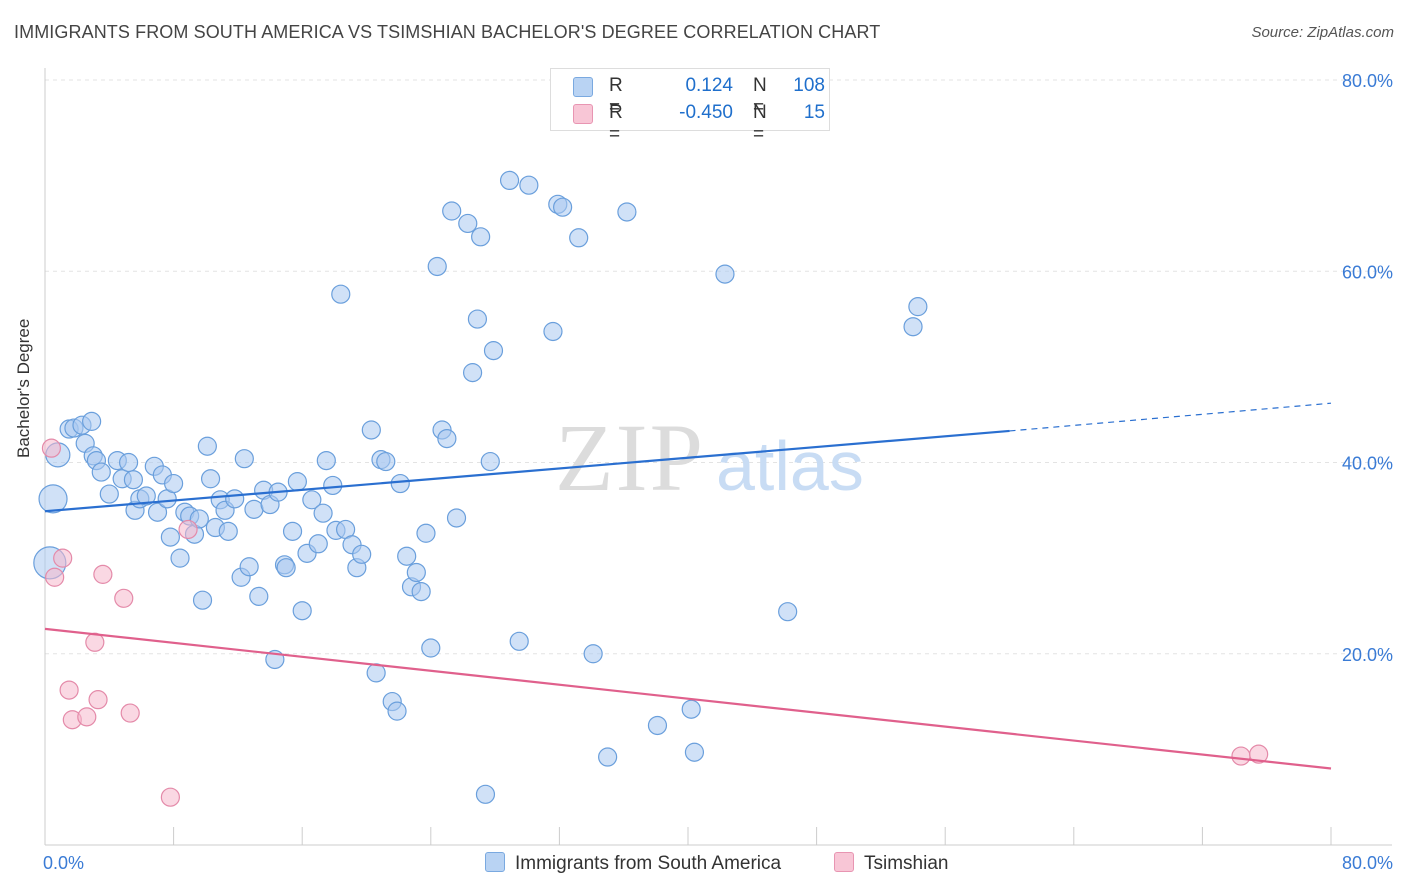  What do you see at coordinates (790, 466) in the screenshot?
I see `watermark-atlas: atlas` at bounding box center [790, 466].